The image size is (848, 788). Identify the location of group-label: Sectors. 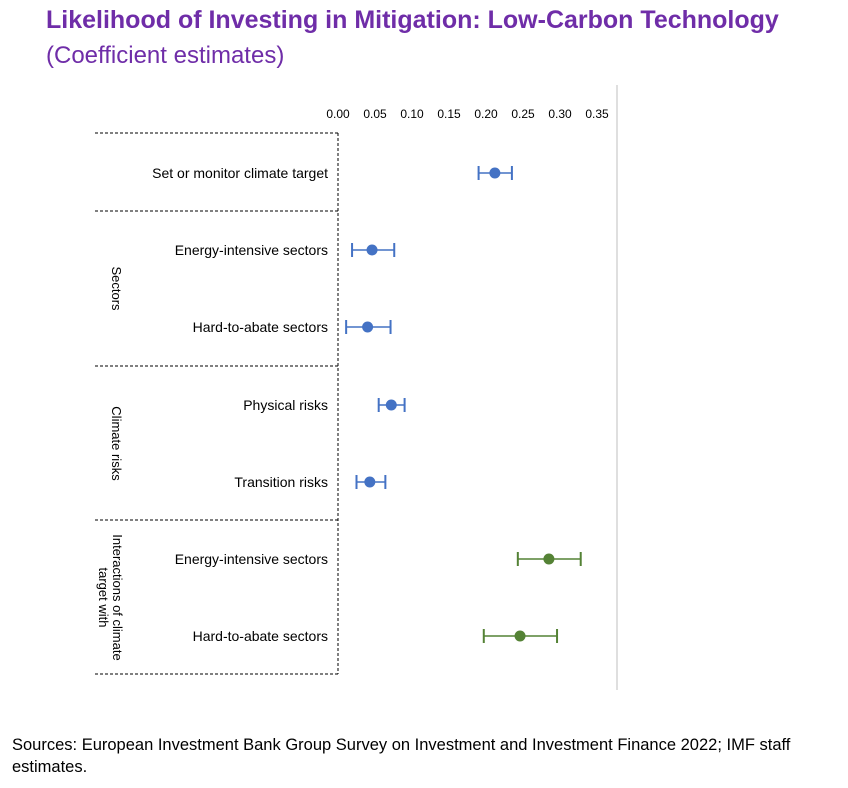
(116, 288).